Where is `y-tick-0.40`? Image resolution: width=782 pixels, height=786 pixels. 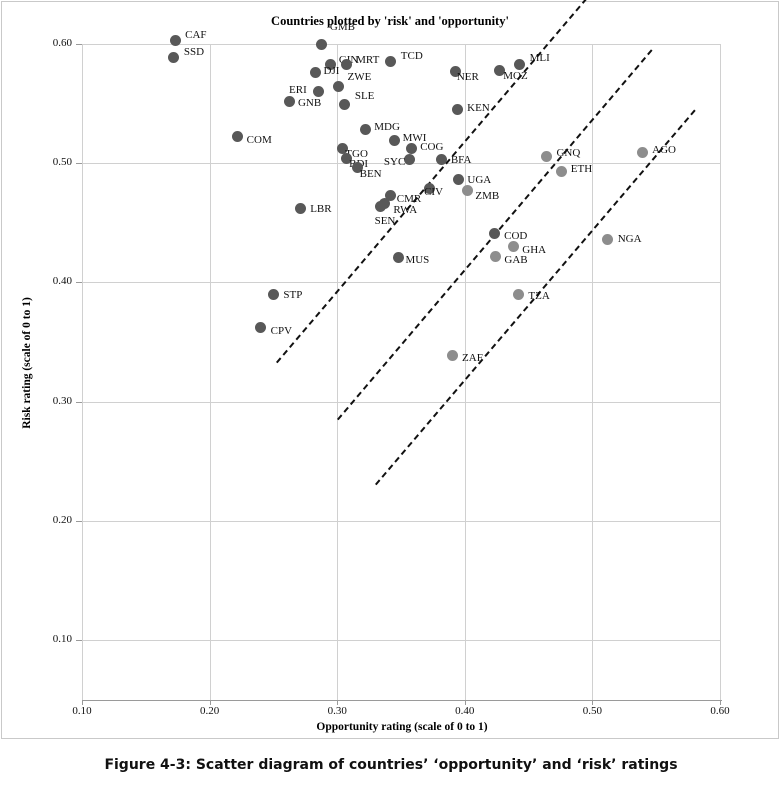
y-tick-0.40 is located at coordinates (79, 283).